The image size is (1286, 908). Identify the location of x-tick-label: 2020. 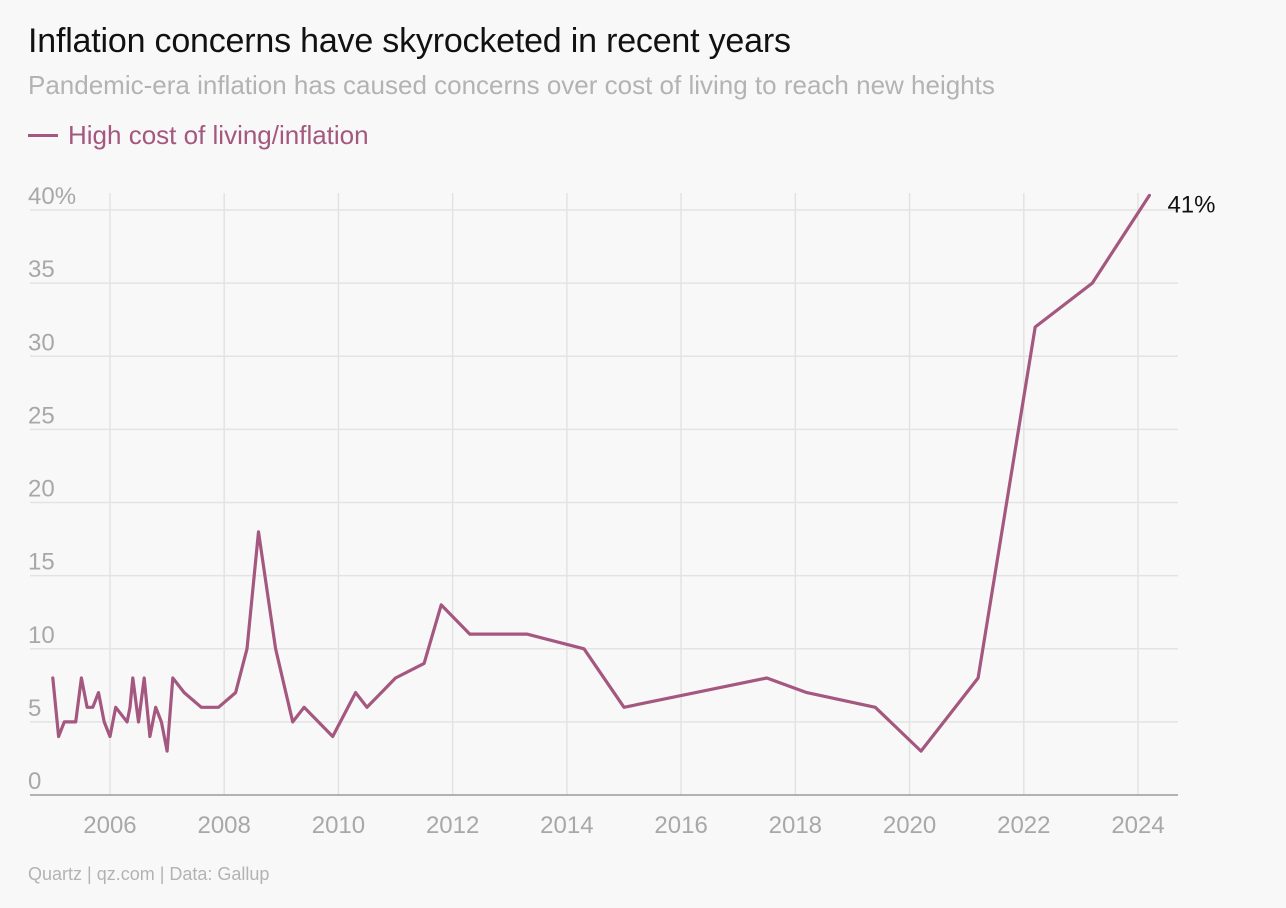
(909, 825).